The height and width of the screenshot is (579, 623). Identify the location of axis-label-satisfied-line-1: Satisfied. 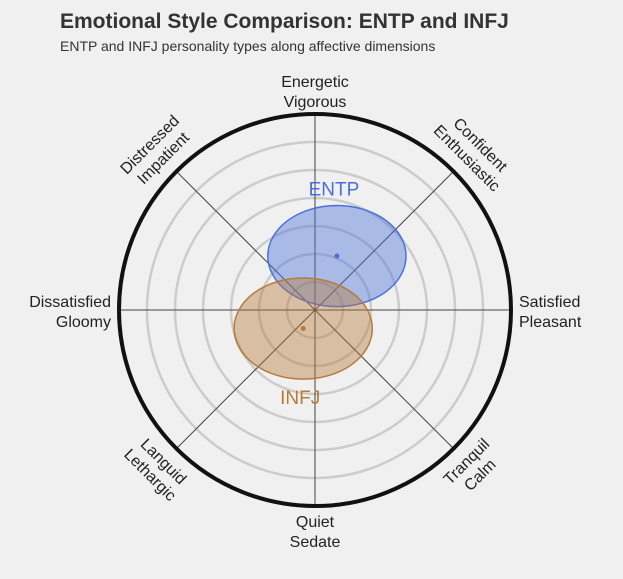
(549, 302).